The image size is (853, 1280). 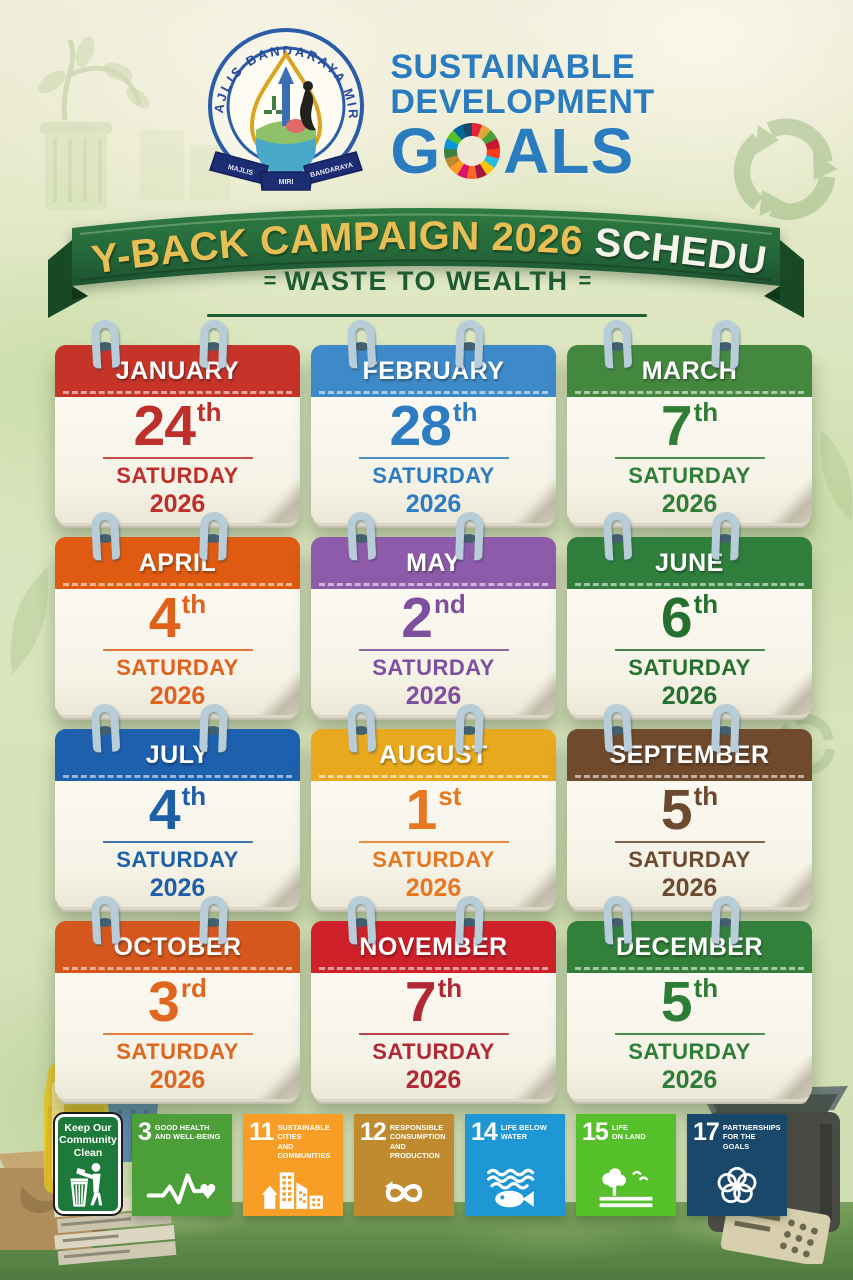 What do you see at coordinates (433, 947) in the screenshot?
I see `month-header: NOVEMBER` at bounding box center [433, 947].